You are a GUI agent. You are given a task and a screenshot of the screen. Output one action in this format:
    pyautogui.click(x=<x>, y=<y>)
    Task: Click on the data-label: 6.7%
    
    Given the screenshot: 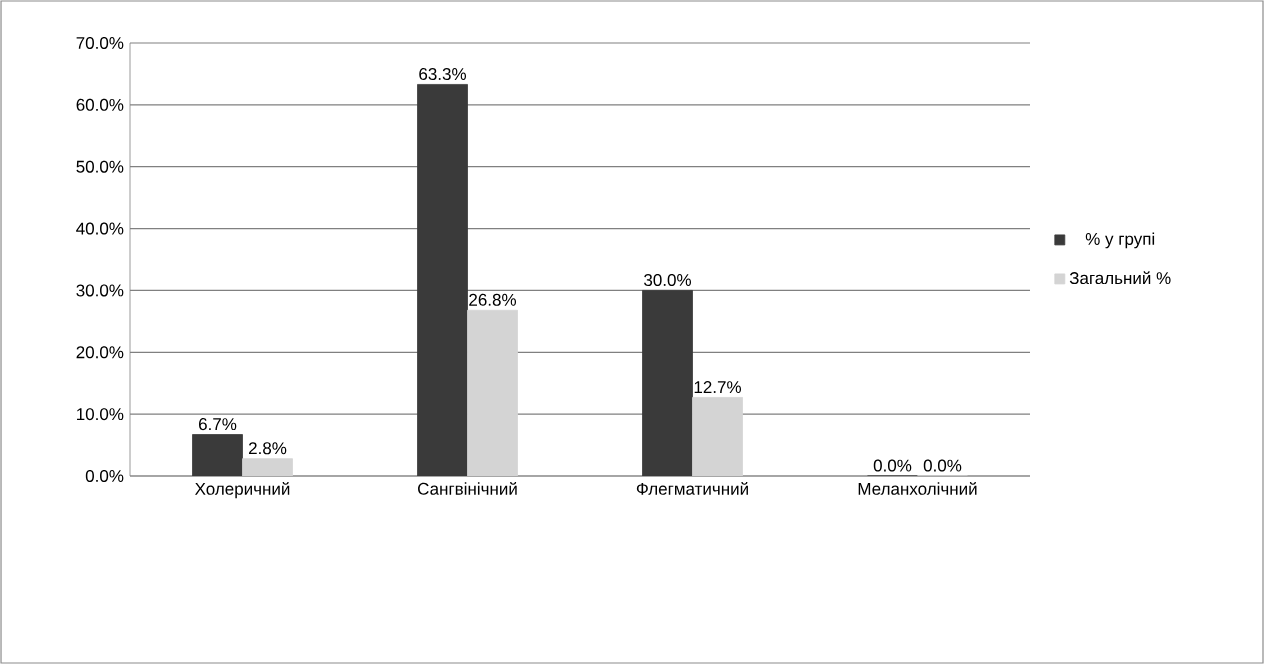 What is the action you would take?
    pyautogui.click(x=218, y=424)
    